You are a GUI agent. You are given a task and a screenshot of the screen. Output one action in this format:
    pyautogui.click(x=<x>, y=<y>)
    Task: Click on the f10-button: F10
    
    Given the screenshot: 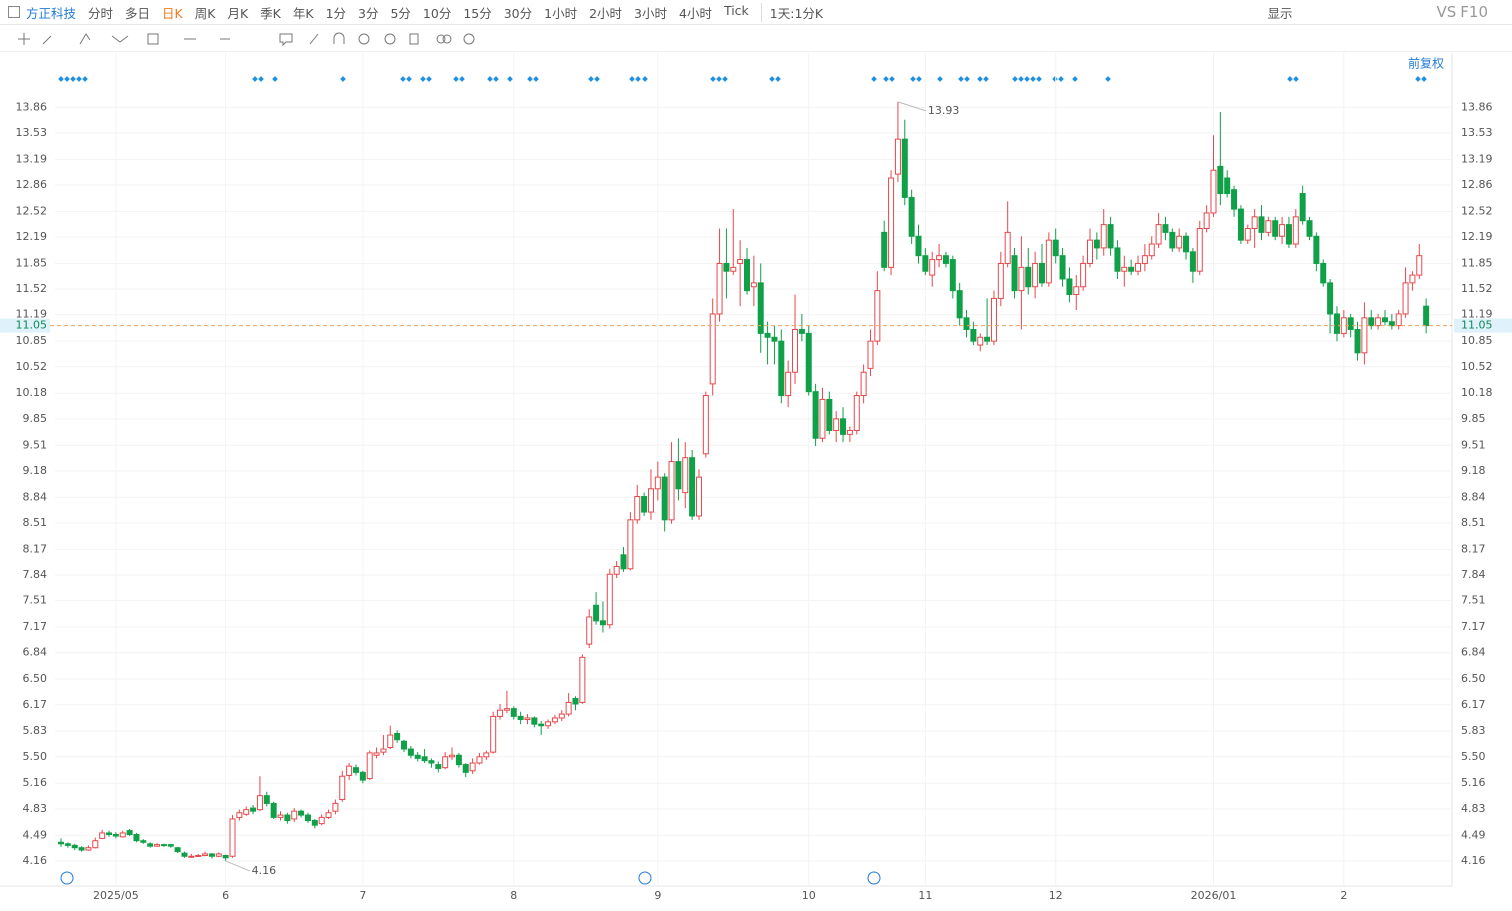 What is the action you would take?
    pyautogui.click(x=1474, y=12)
    